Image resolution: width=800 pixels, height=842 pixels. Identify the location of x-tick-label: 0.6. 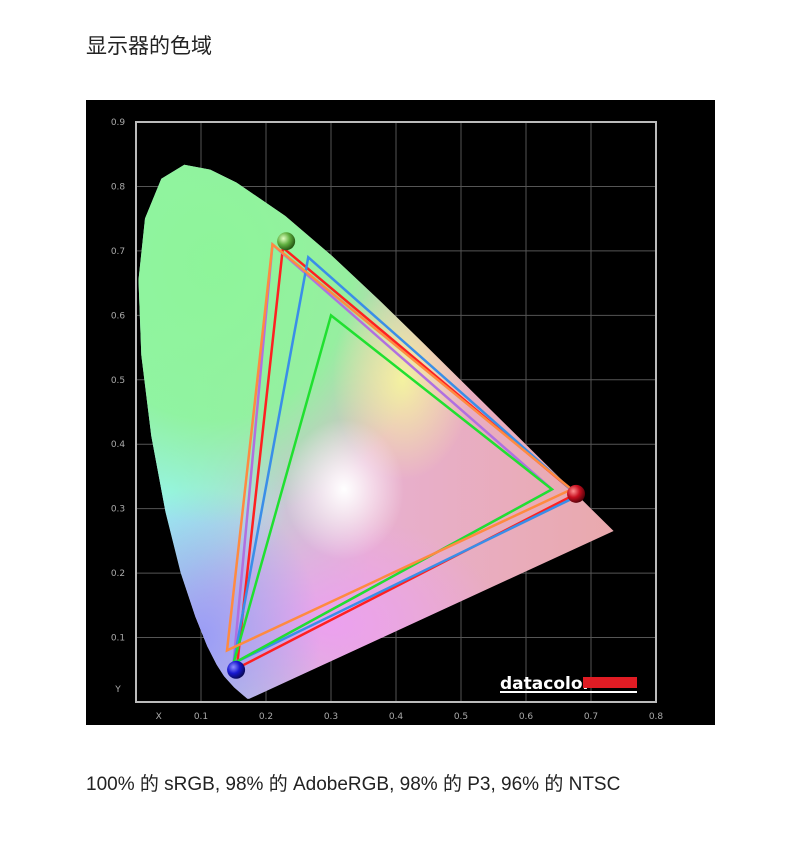
(526, 717).